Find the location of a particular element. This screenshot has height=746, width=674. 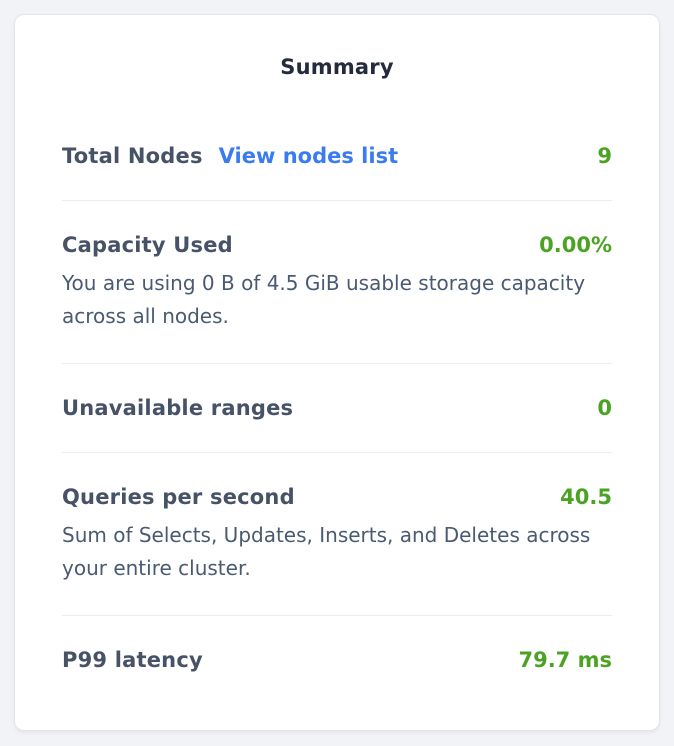

row-head: Unavailable ranges 0 is located at coordinates (337, 408).